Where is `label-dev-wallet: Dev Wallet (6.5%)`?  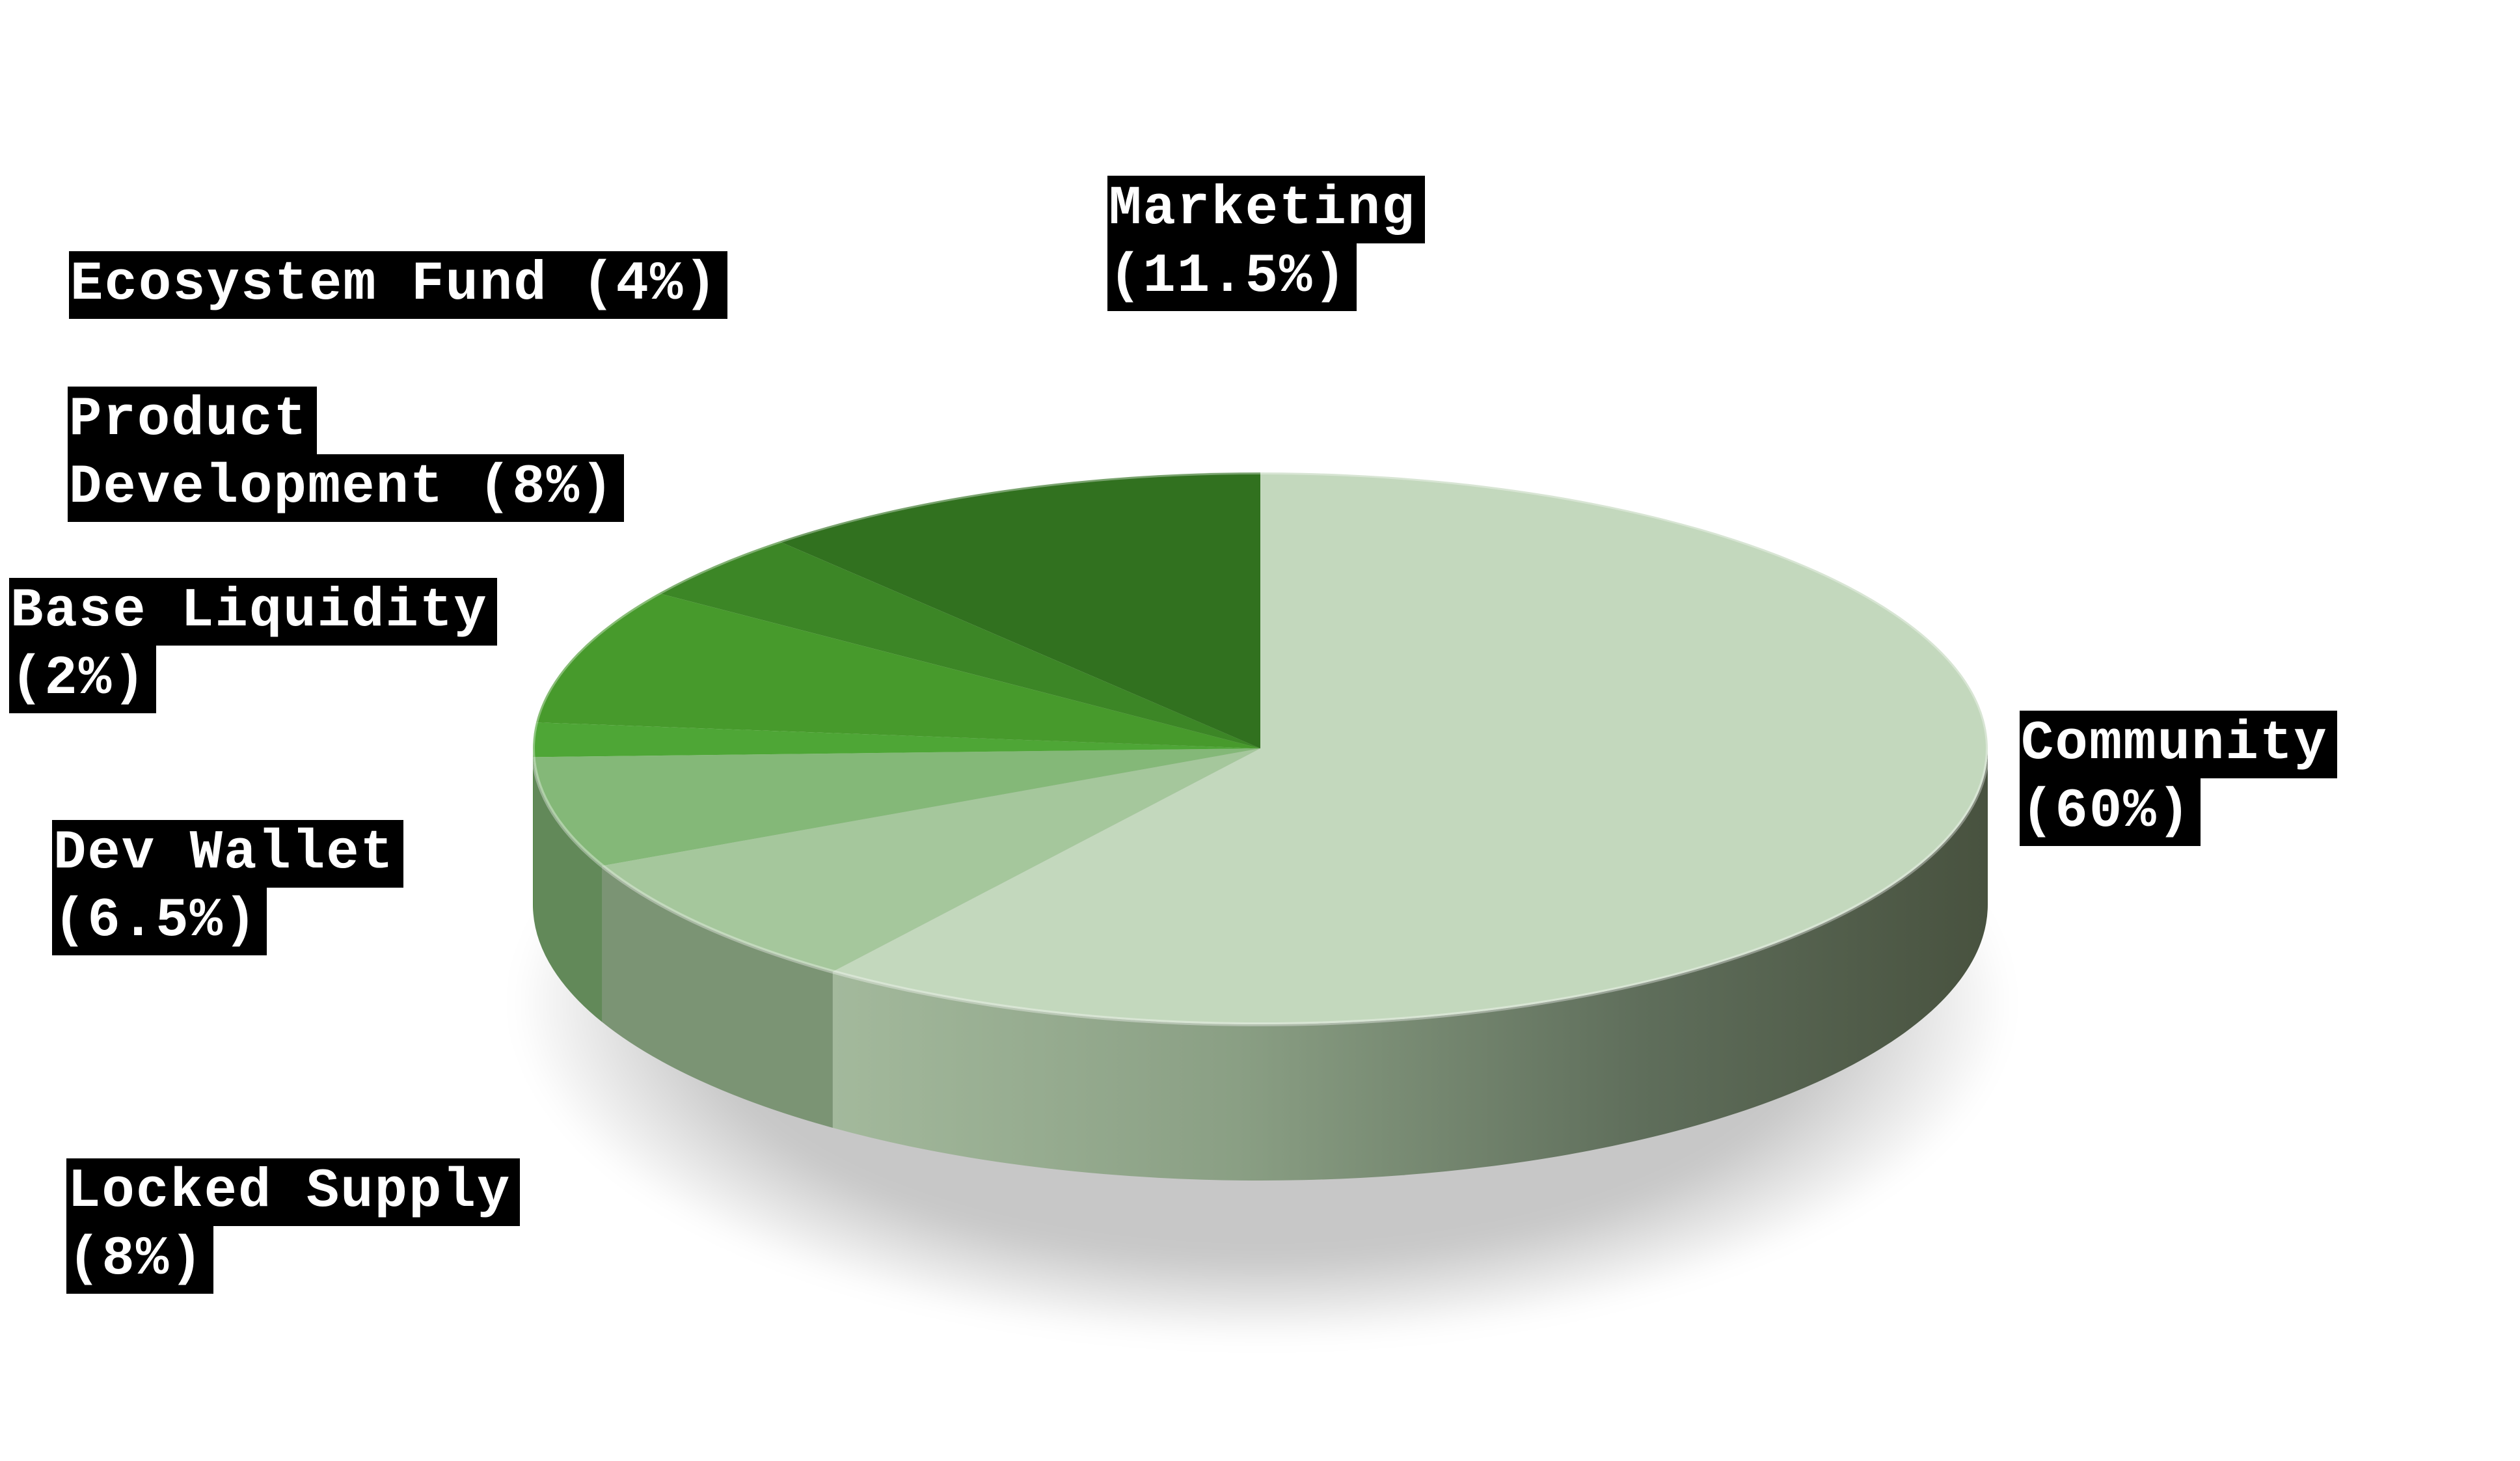
label-dev-wallet: Dev Wallet (6.5%) is located at coordinates (228, 888).